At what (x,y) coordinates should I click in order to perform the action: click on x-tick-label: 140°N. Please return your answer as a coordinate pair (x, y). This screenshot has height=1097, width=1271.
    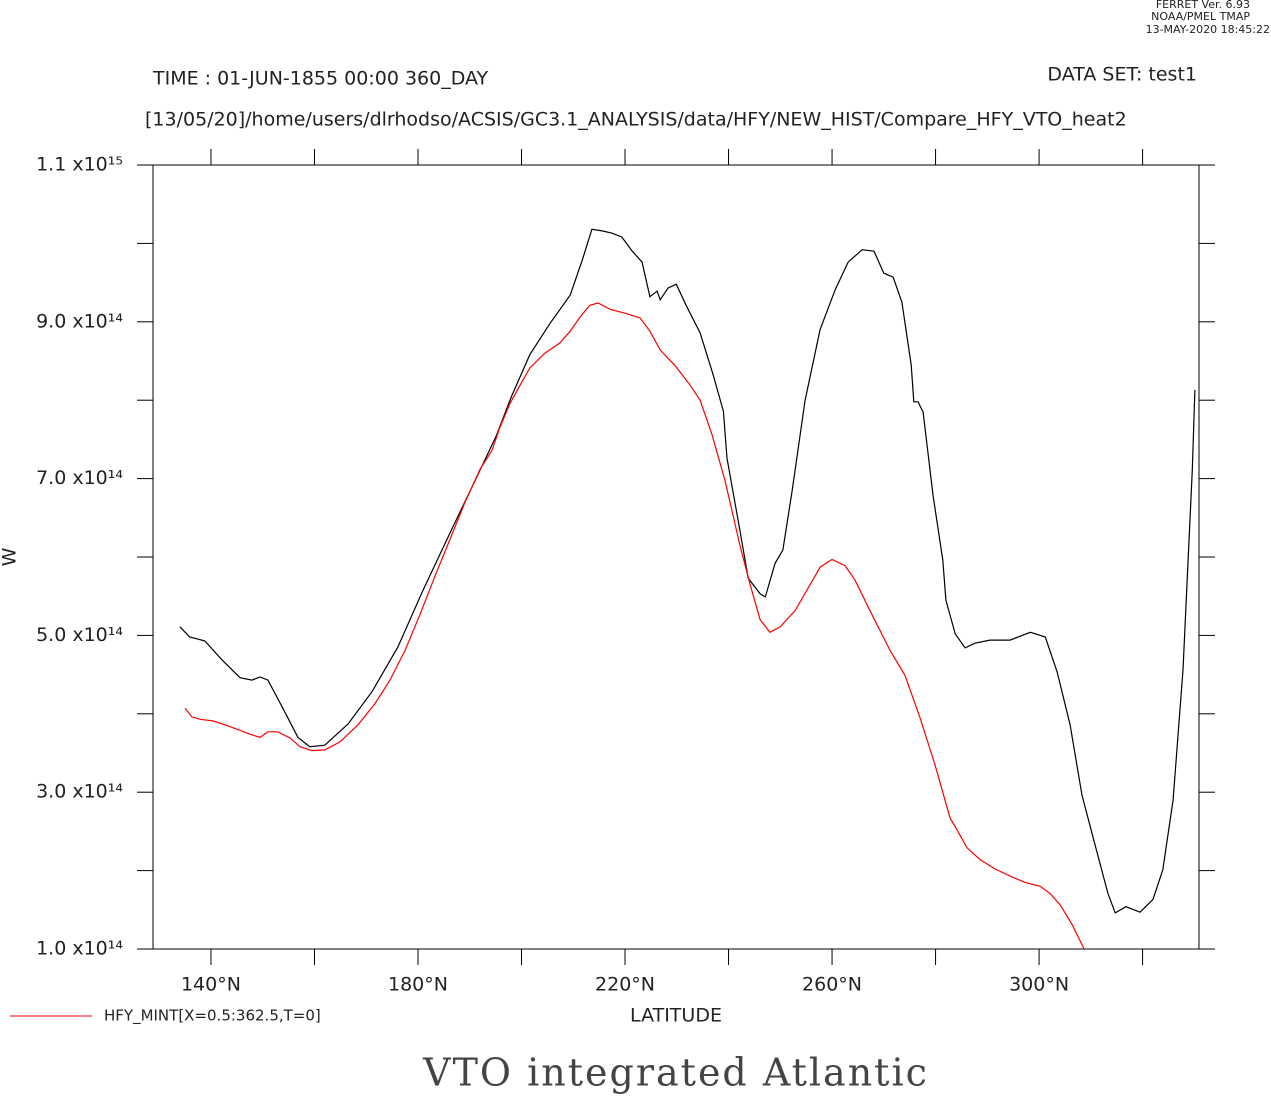
    Looking at the image, I should click on (211, 985).